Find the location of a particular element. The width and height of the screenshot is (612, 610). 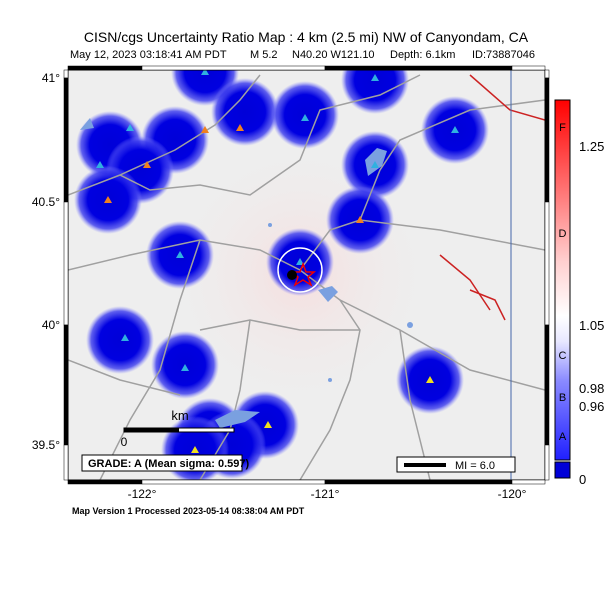

faults is located at coordinates (492, 197).